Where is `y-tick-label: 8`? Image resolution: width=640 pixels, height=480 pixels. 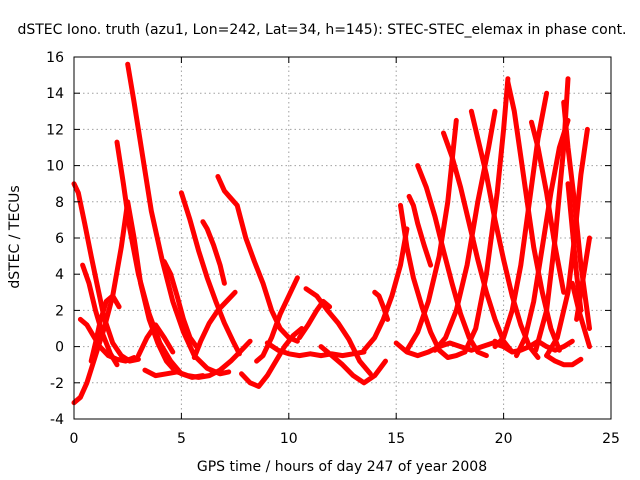
y-tick-label: 8 is located at coordinates (59, 203).